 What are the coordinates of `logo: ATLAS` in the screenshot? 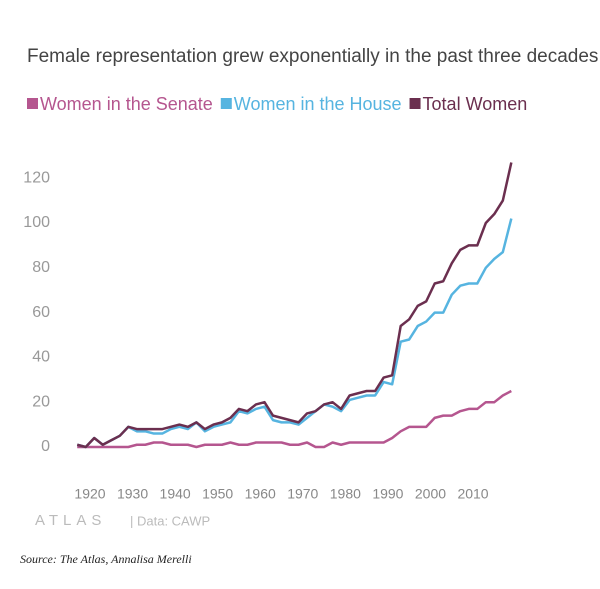 It's located at (70, 520).